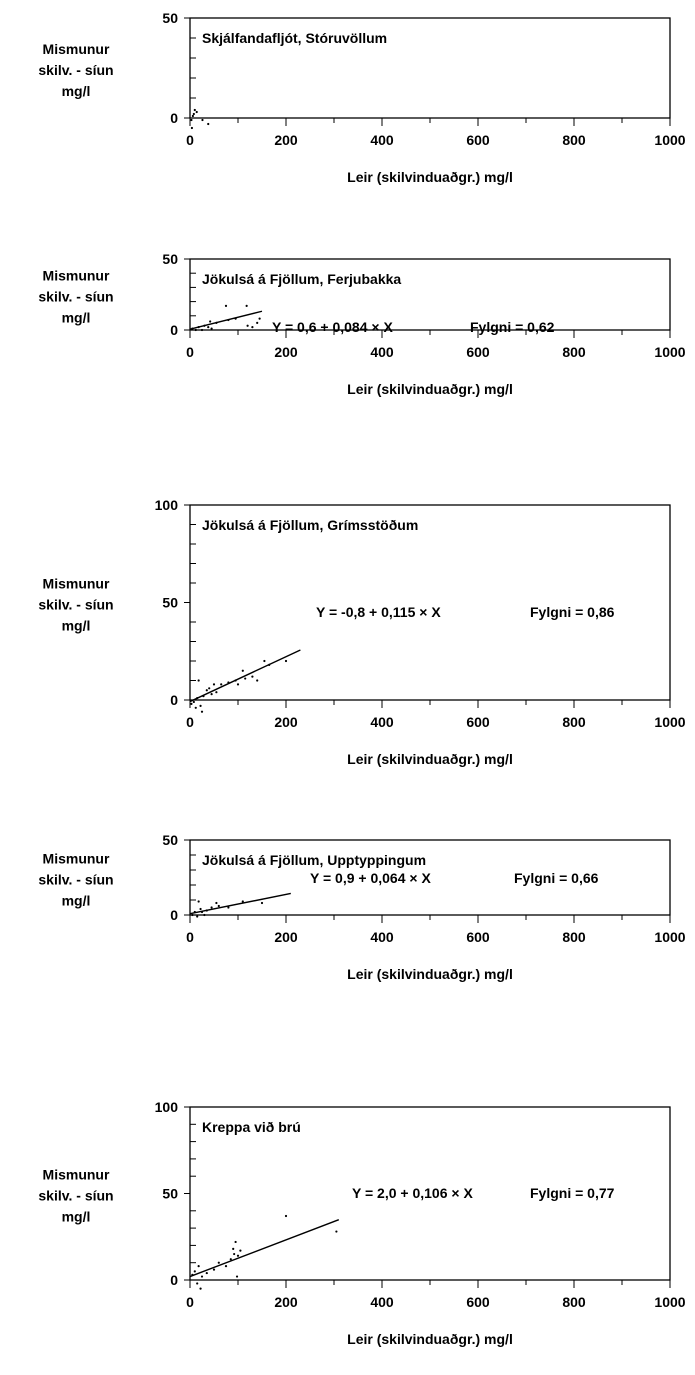 The image size is (695, 1375). I want to click on y-tick-label: 100, so click(167, 1107).